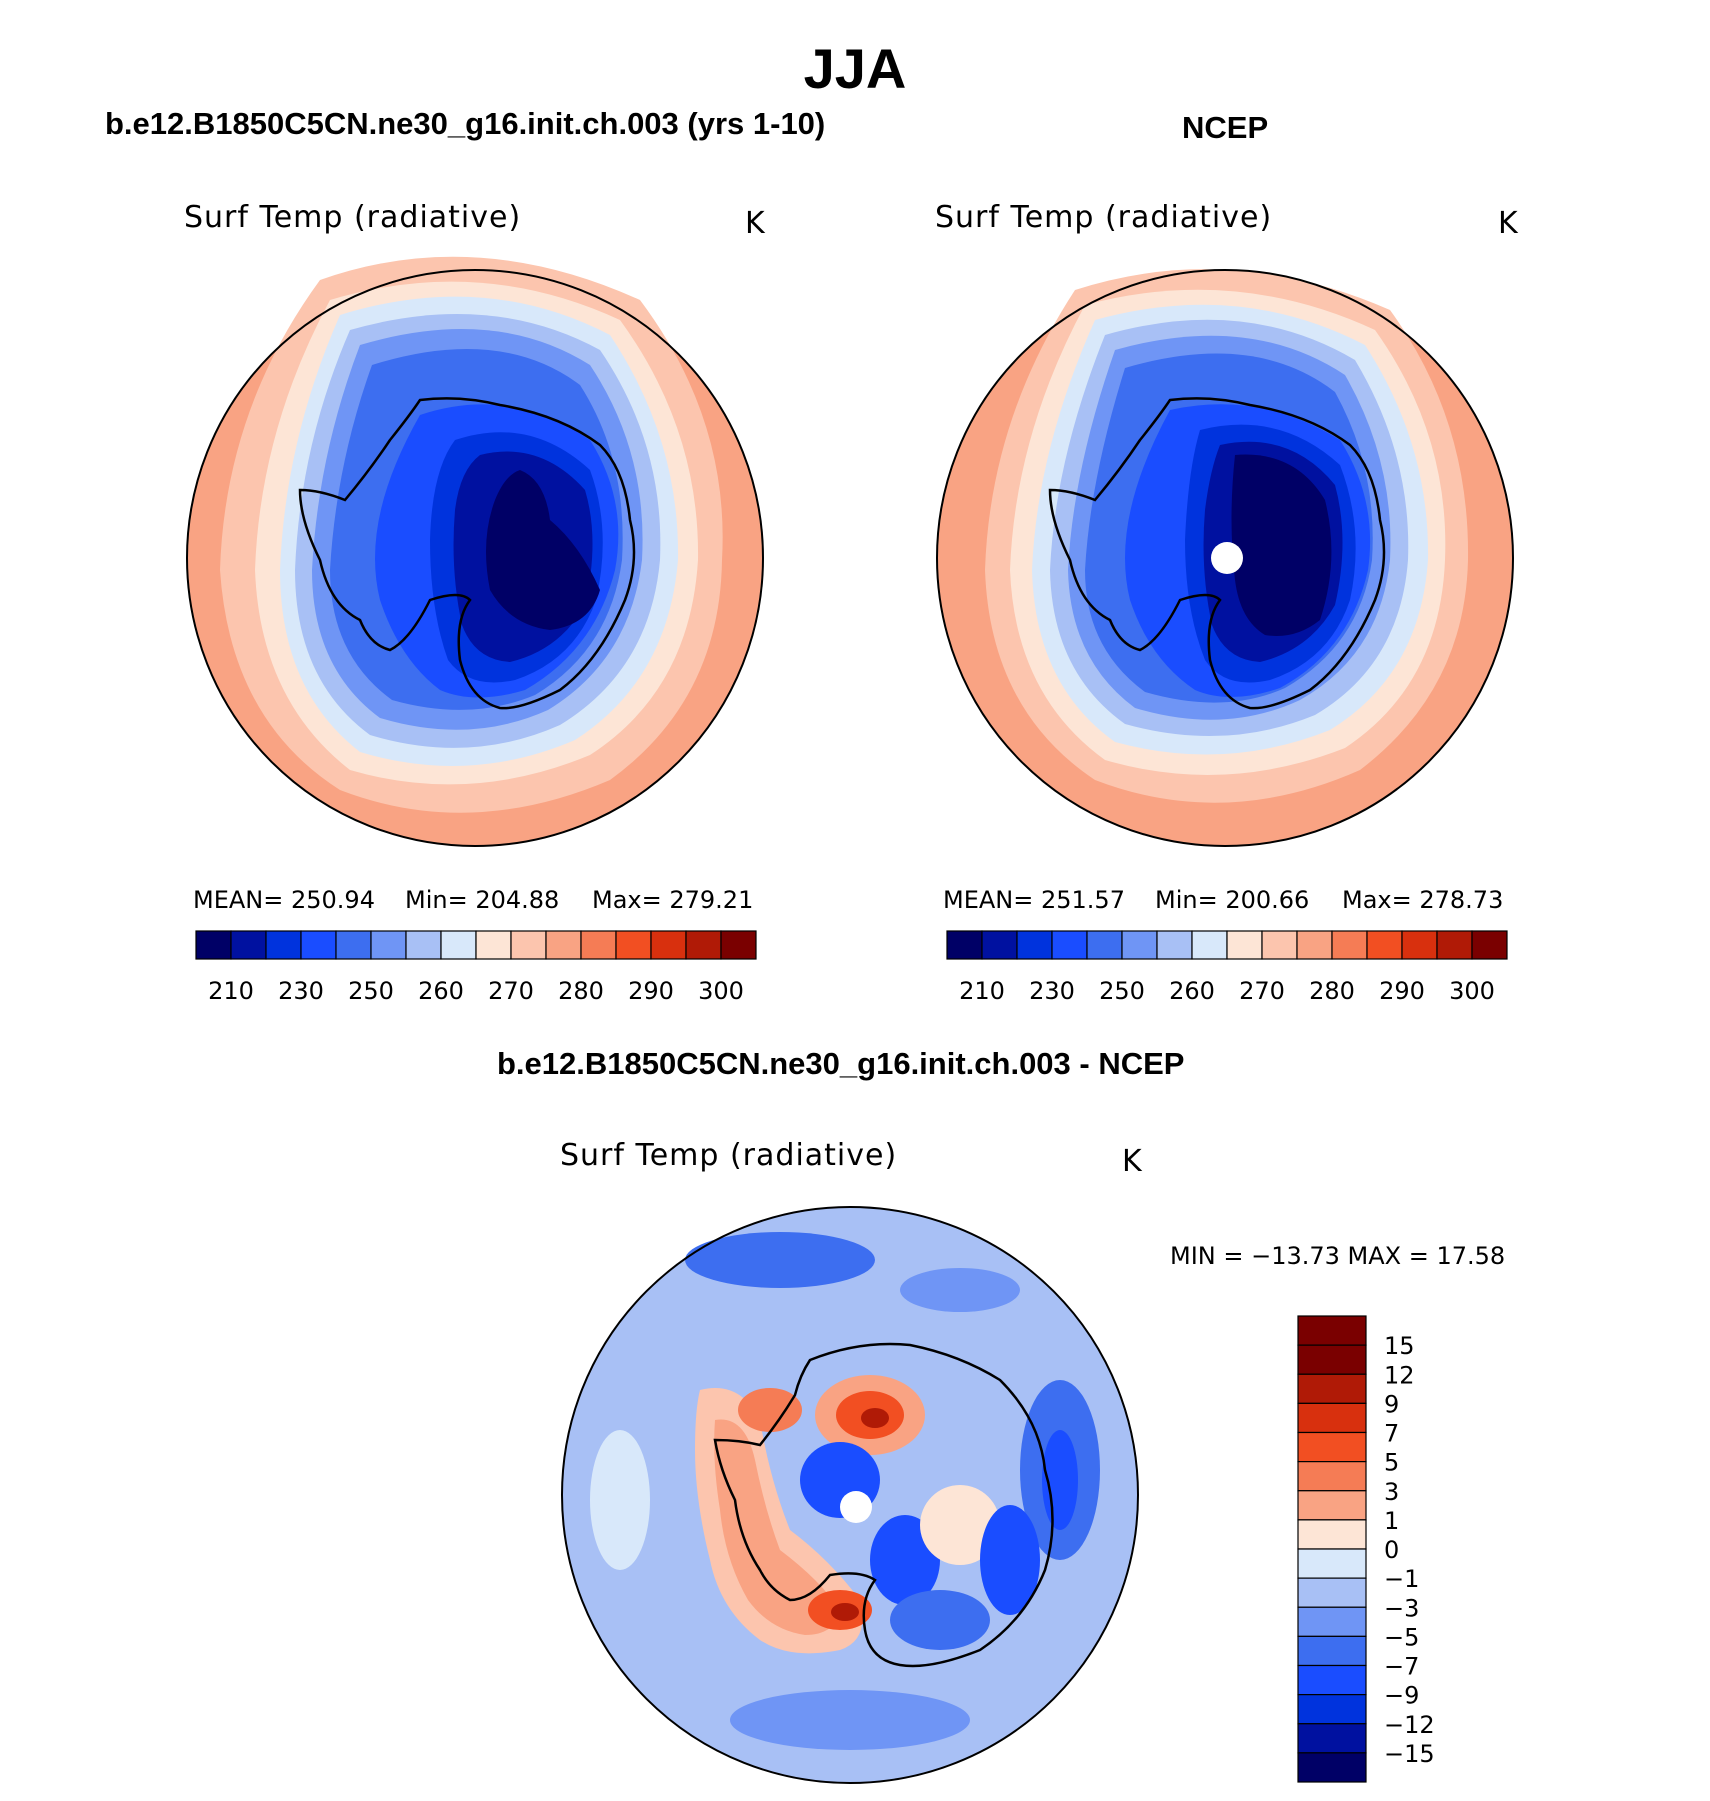 The width and height of the screenshot is (1710, 1801). What do you see at coordinates (511, 991) in the screenshot?
I see `panel1-colorbar-tick-label: 270` at bounding box center [511, 991].